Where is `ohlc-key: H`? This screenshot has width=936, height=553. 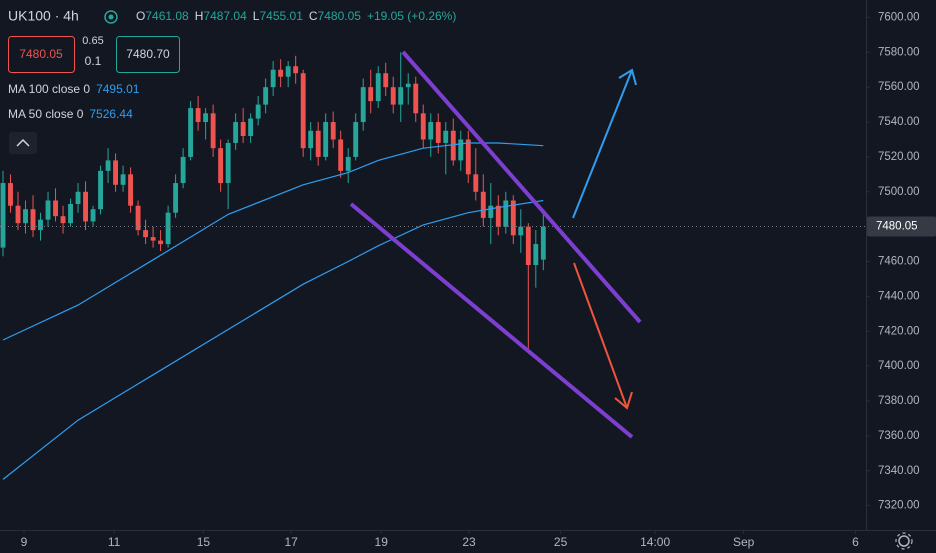
ohlc-key: H is located at coordinates (199, 16).